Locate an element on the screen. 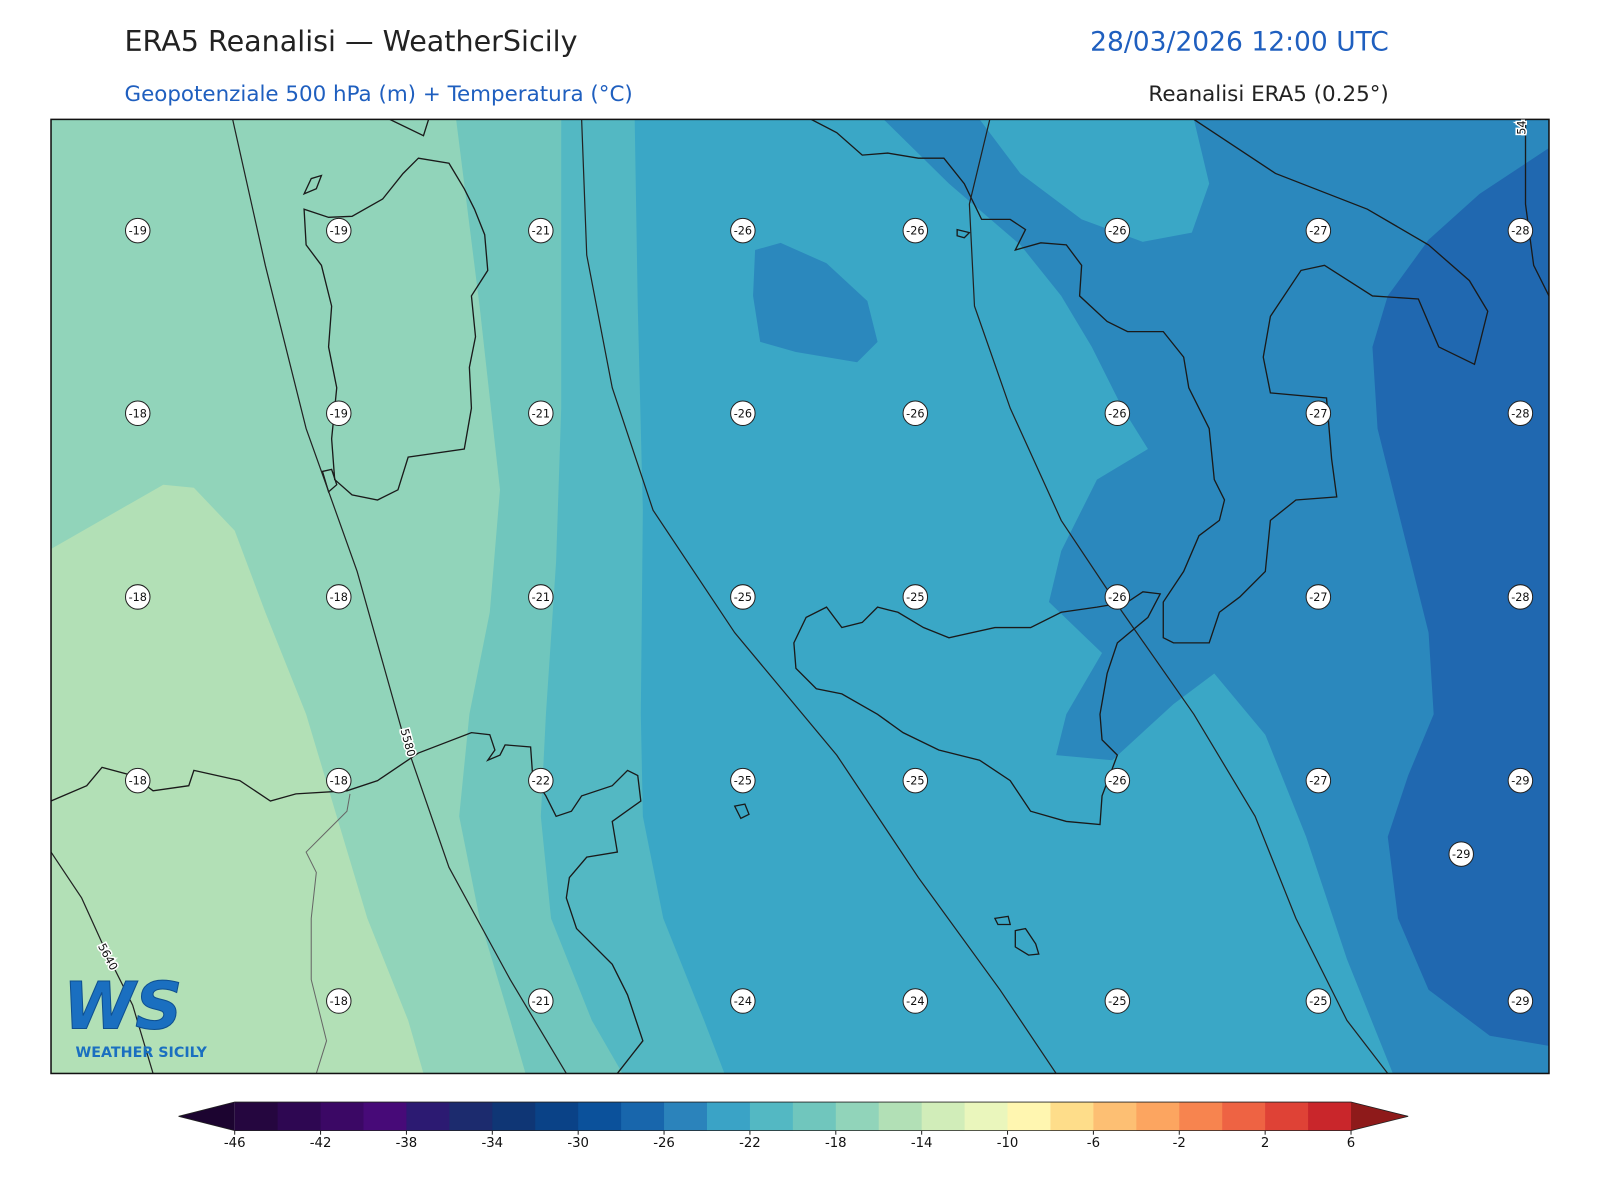 The width and height of the screenshot is (1600, 1200). field-band is located at coordinates (237, 779).